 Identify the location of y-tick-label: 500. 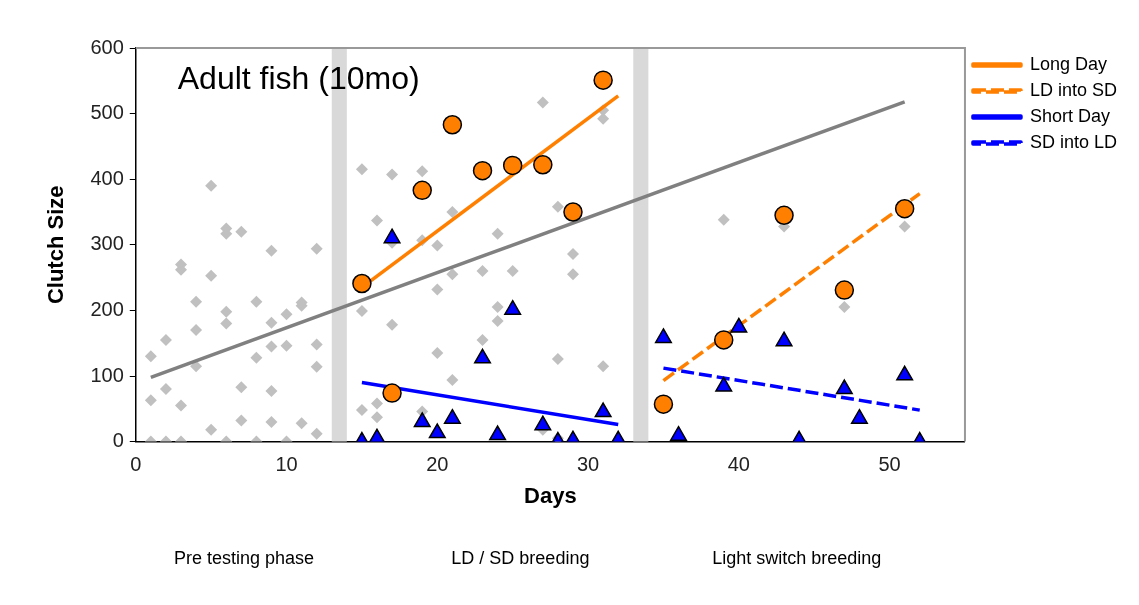
(107, 112).